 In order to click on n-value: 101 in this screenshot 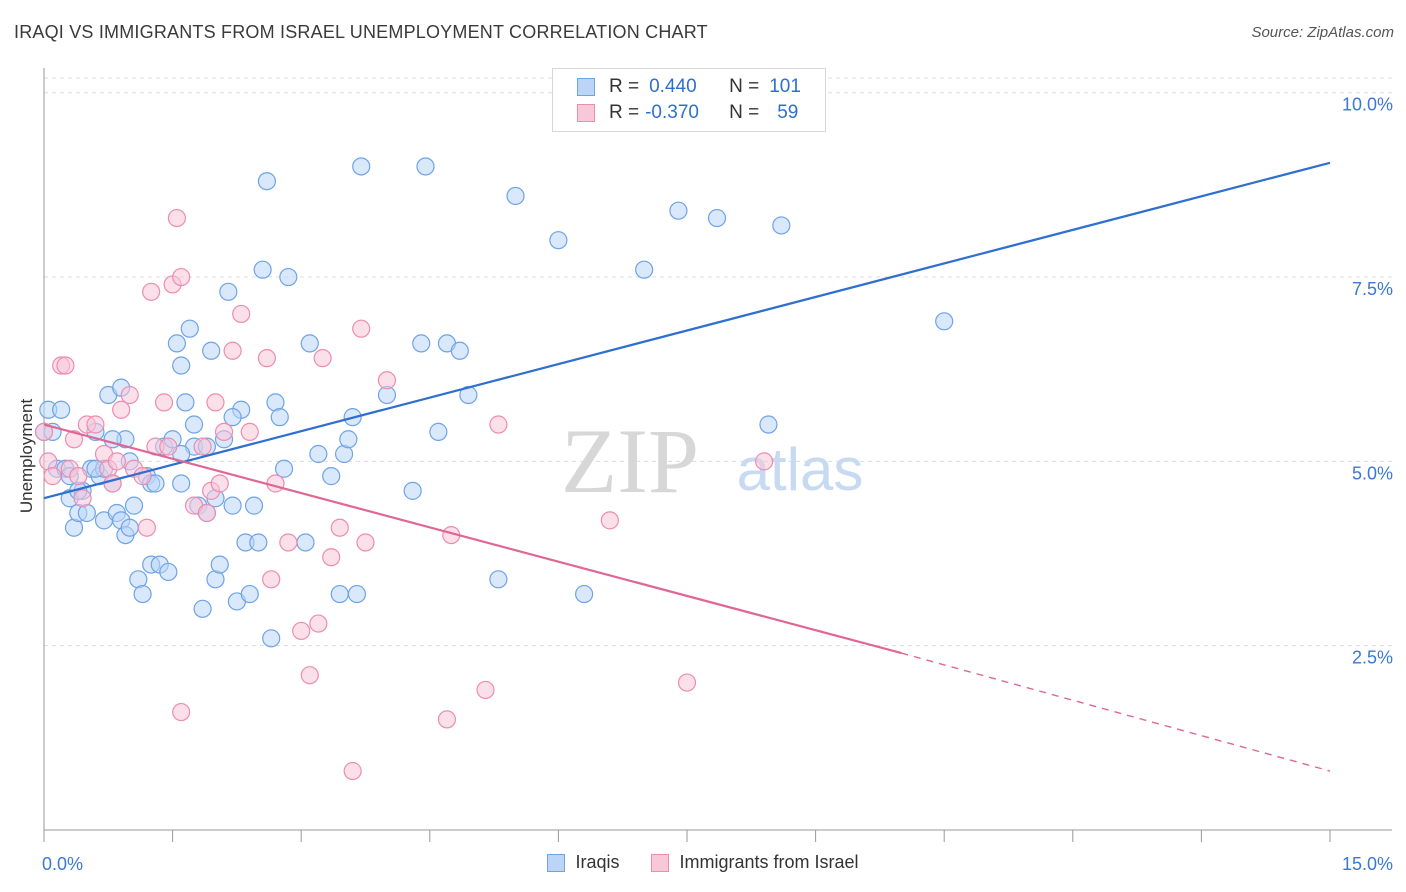, I will do `click(785, 86)`.